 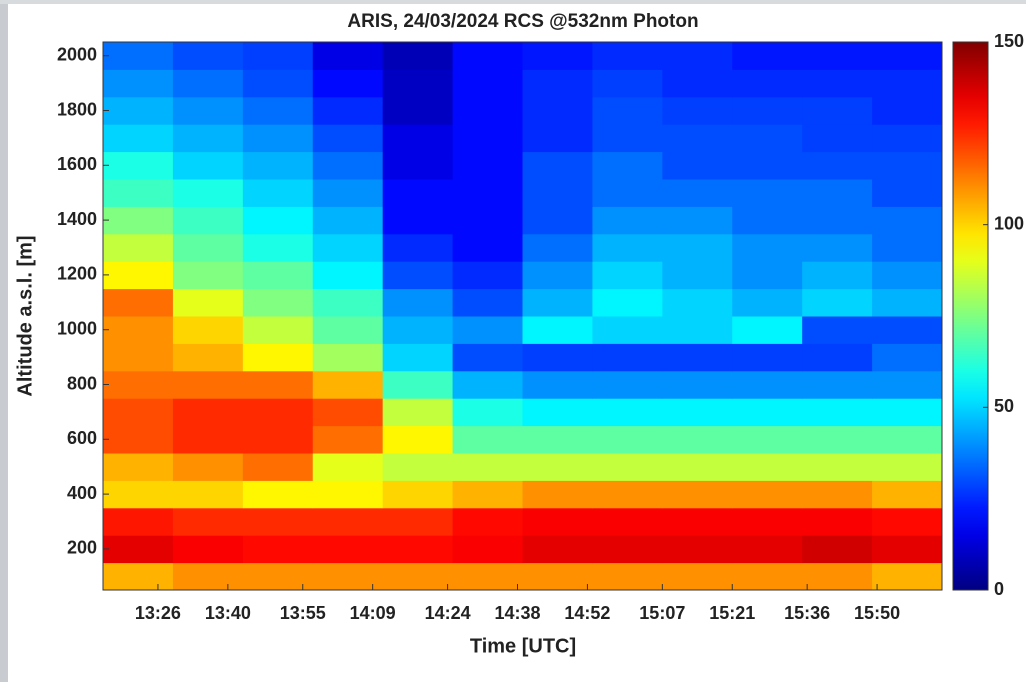 What do you see at coordinates (807, 613) in the screenshot?
I see `x-tick-label: 15:36` at bounding box center [807, 613].